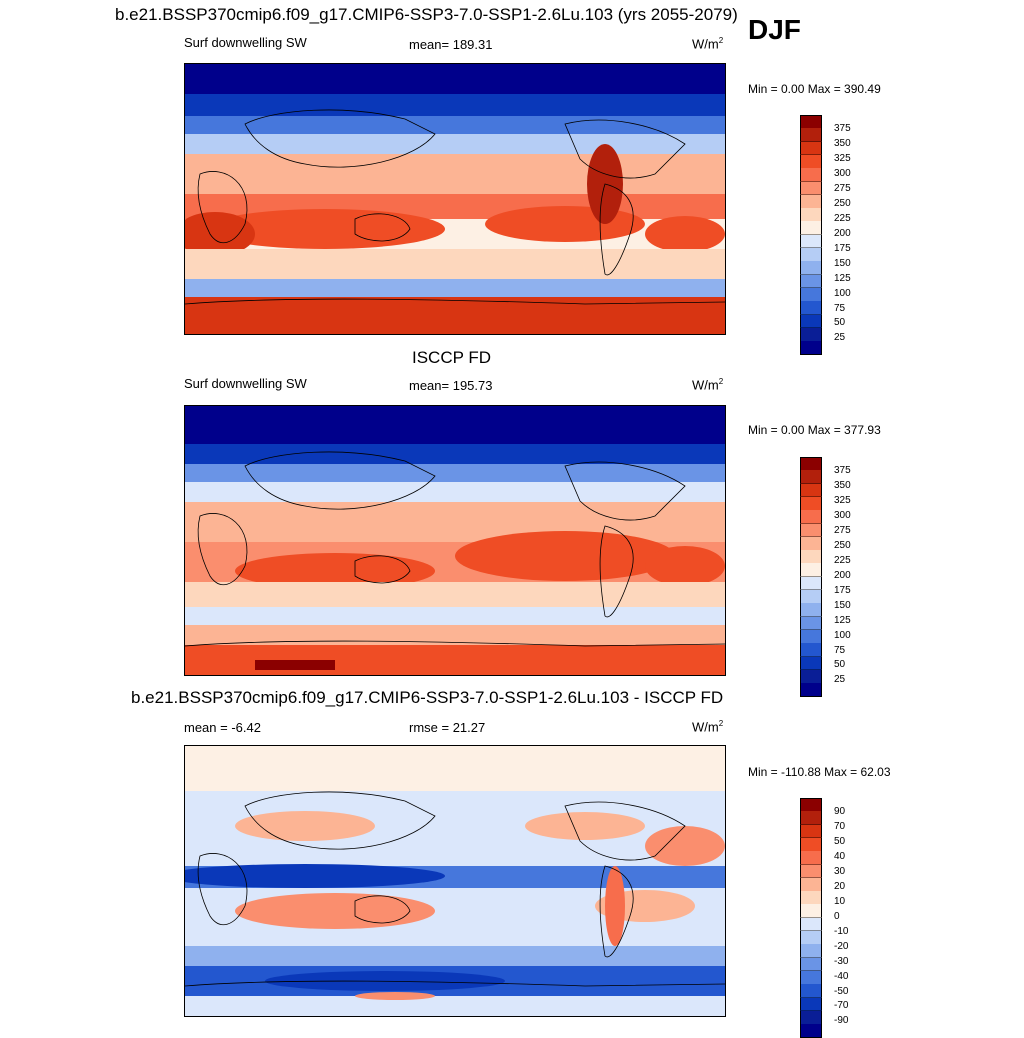 This screenshot has height=1038, width=1024. What do you see at coordinates (842, 248) in the screenshot?
I see `colorbar-tick-label: 175` at bounding box center [842, 248].